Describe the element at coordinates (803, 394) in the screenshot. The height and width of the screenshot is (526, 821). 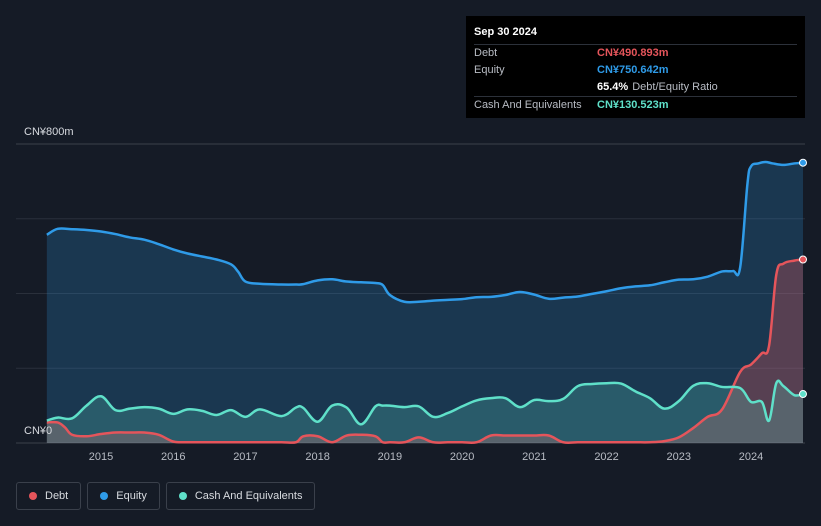
I see `cash-and-equivalents-end-marker` at that location.